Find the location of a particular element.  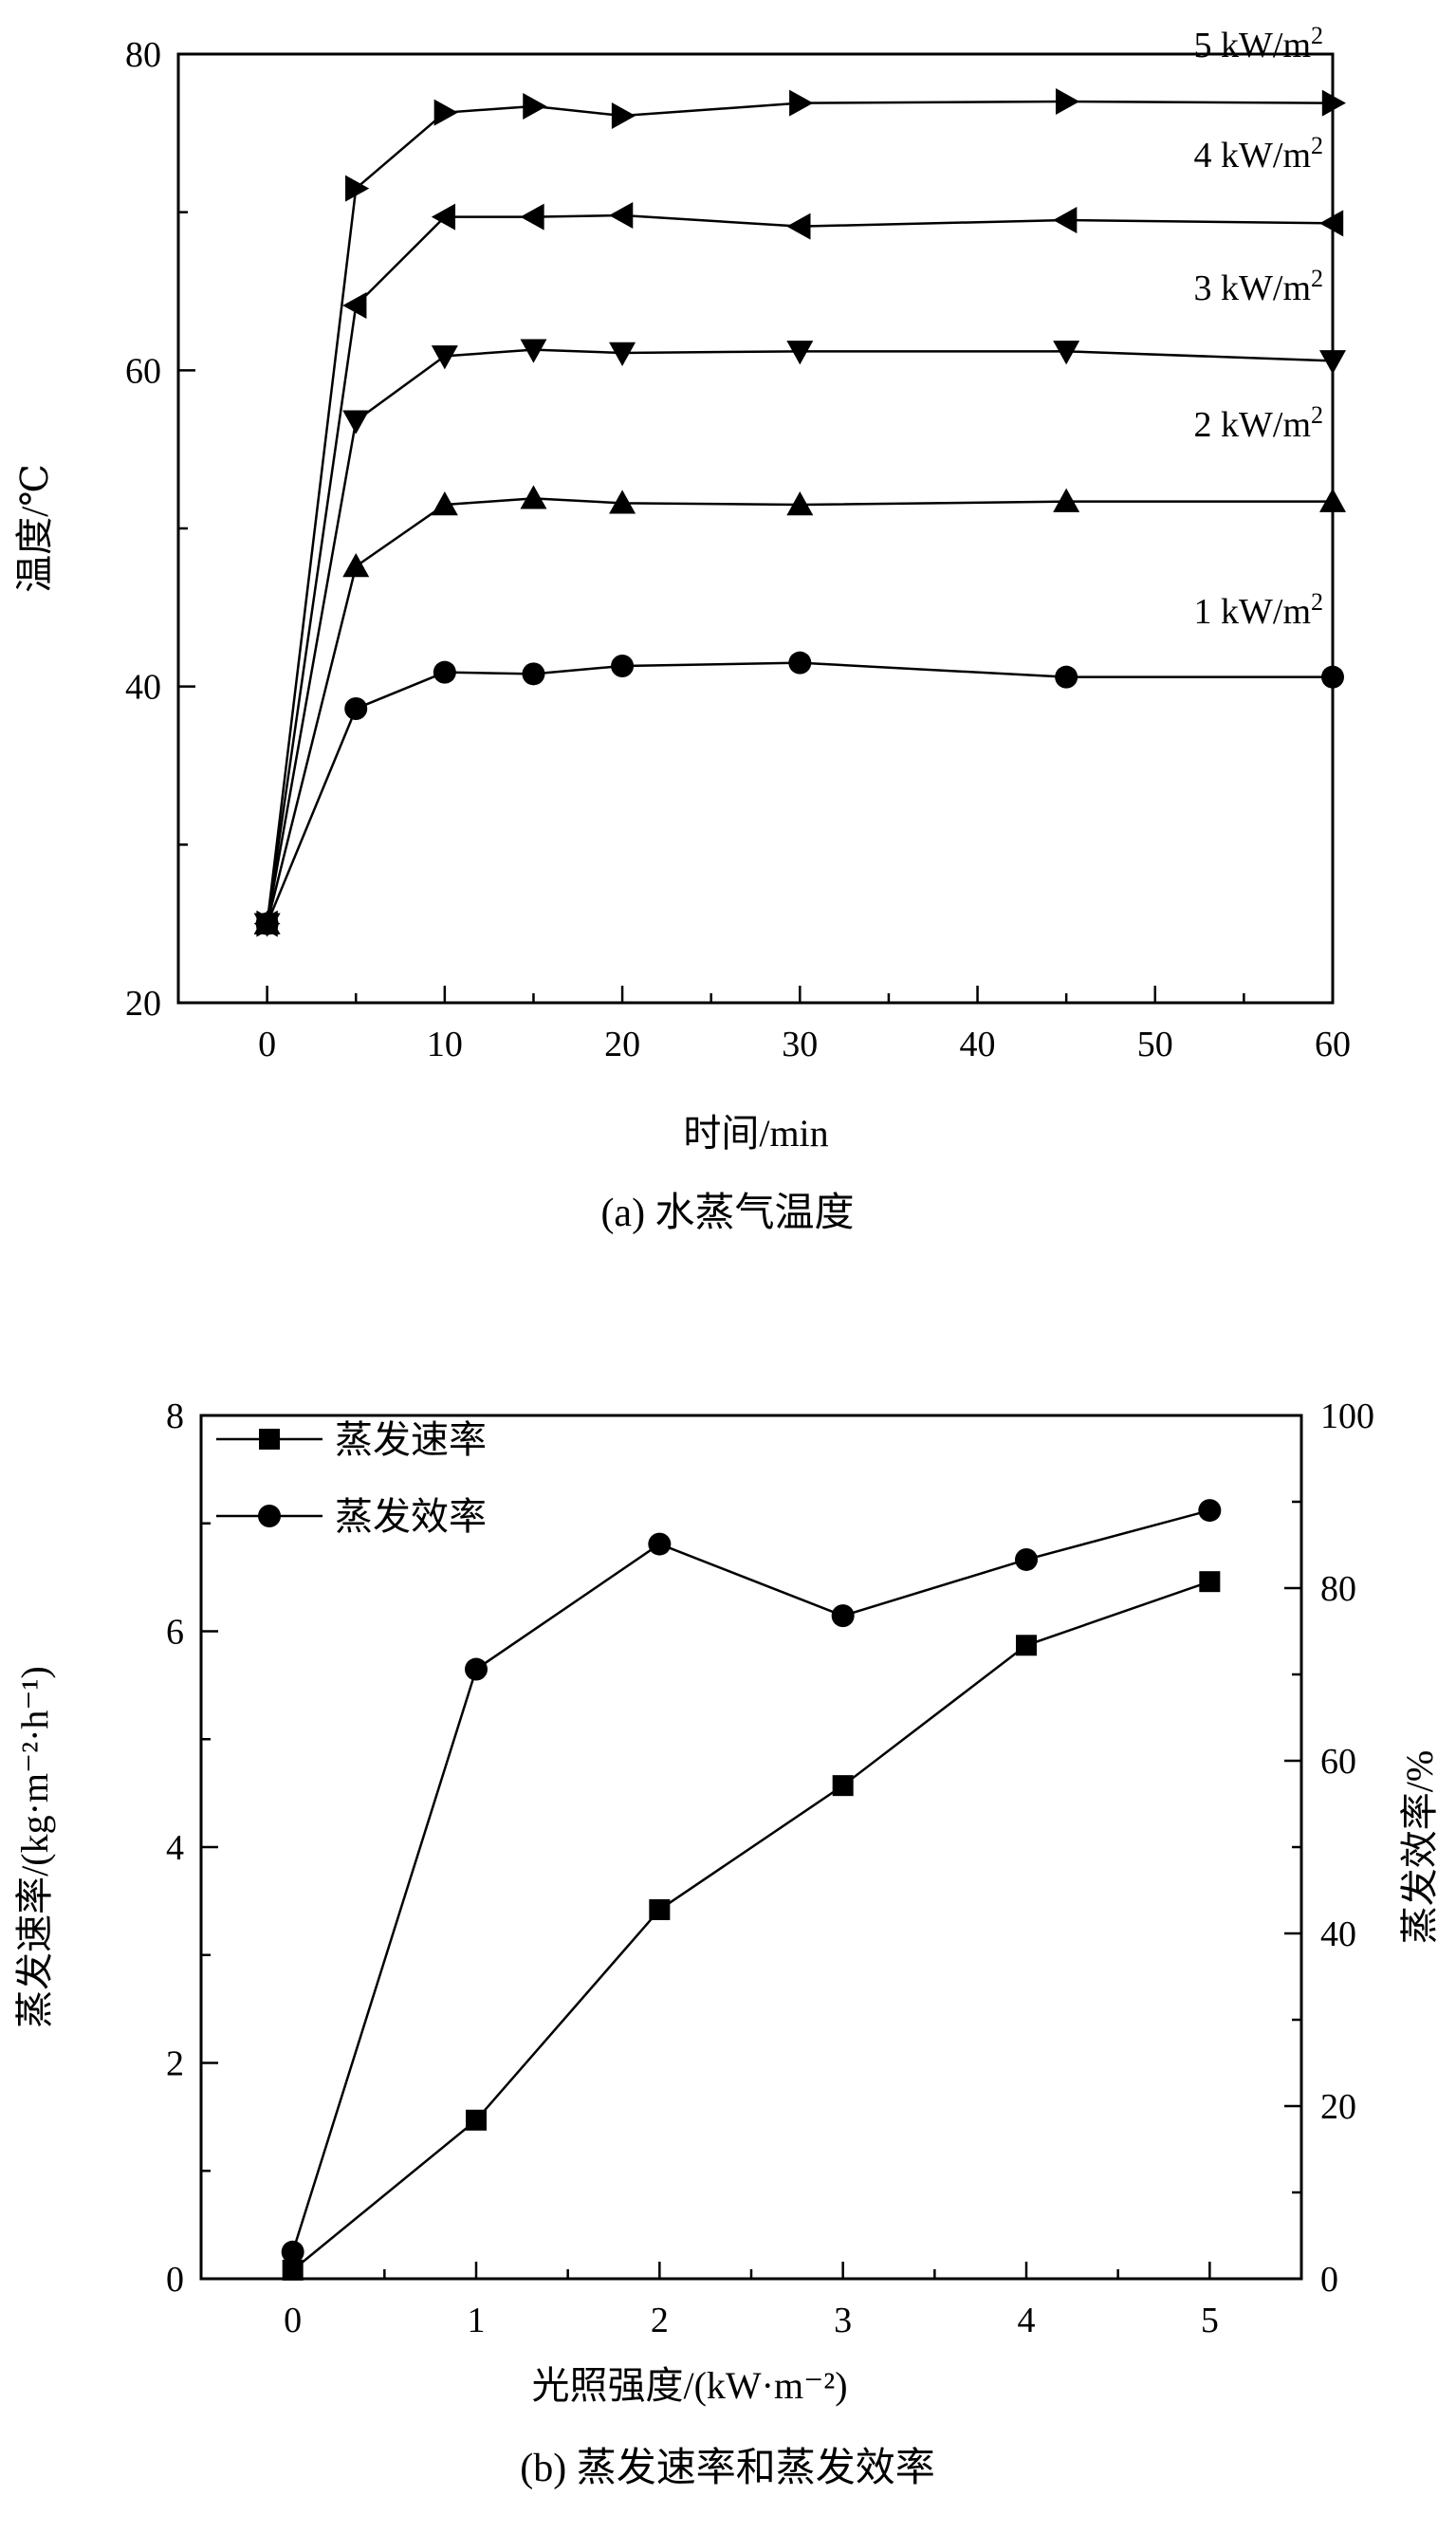

series-label: 4 kW/m2 is located at coordinates (1258, 154).